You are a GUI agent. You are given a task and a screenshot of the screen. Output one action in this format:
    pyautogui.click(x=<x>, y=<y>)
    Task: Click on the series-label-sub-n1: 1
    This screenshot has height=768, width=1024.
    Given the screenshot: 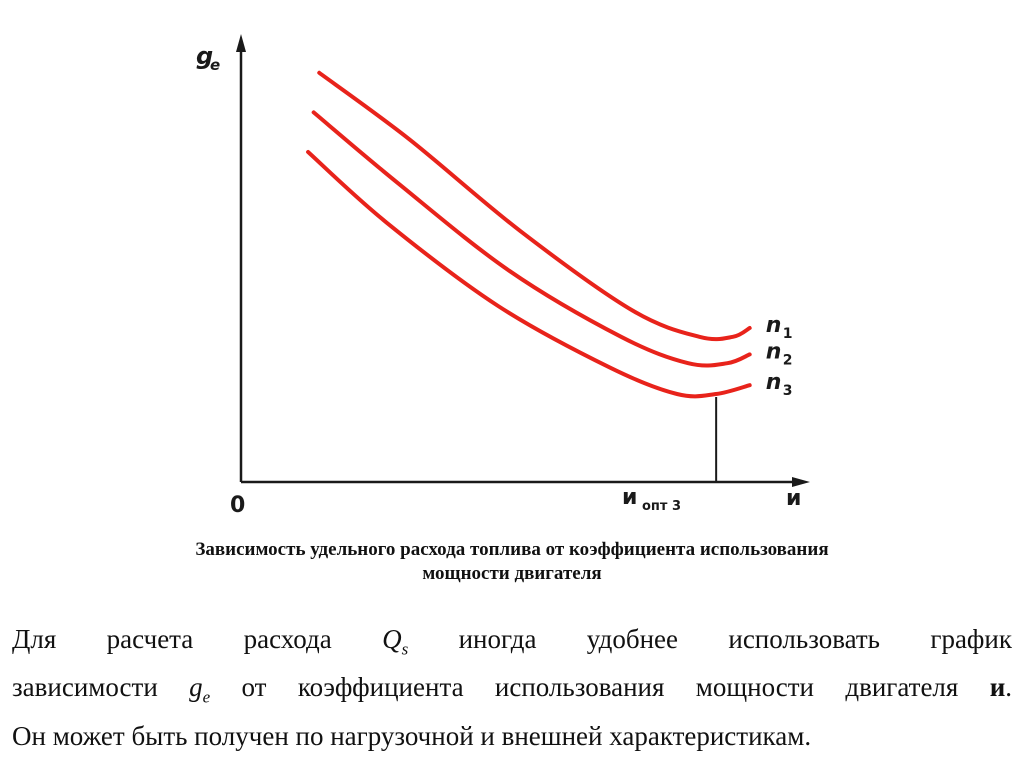 What is the action you would take?
    pyautogui.click(x=788, y=334)
    